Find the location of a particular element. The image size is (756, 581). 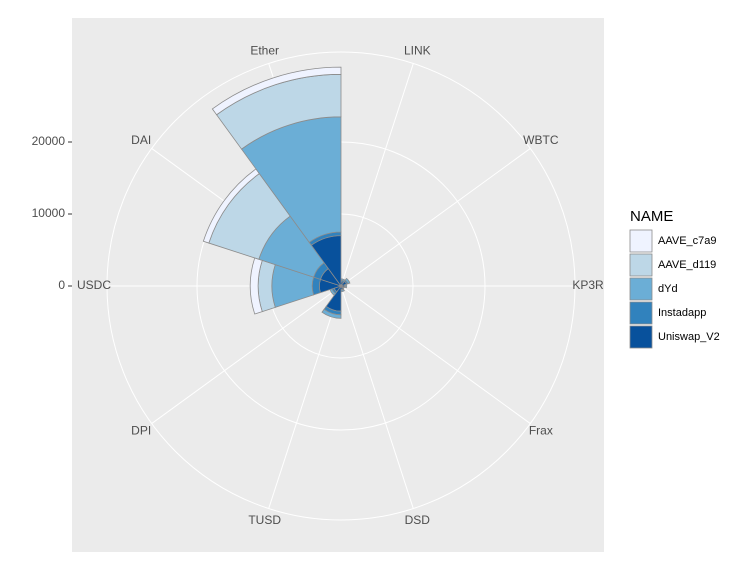

x-tick-label: LINK is located at coordinates (417, 50).